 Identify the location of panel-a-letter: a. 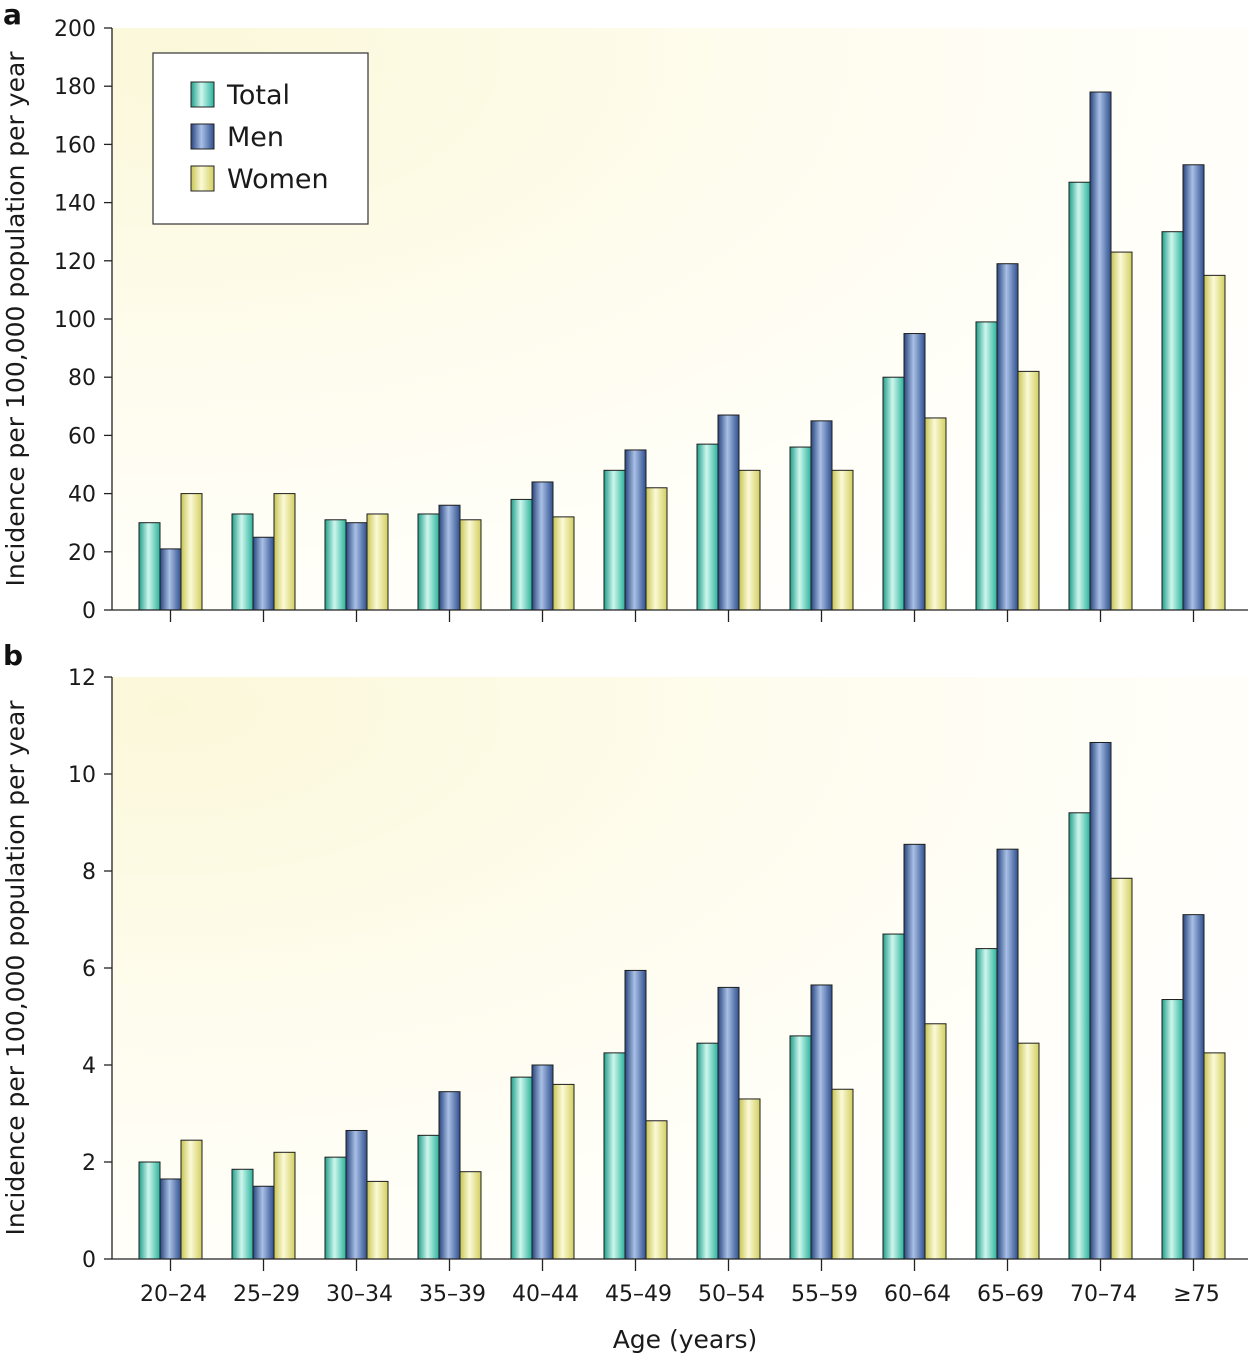
(12, 15).